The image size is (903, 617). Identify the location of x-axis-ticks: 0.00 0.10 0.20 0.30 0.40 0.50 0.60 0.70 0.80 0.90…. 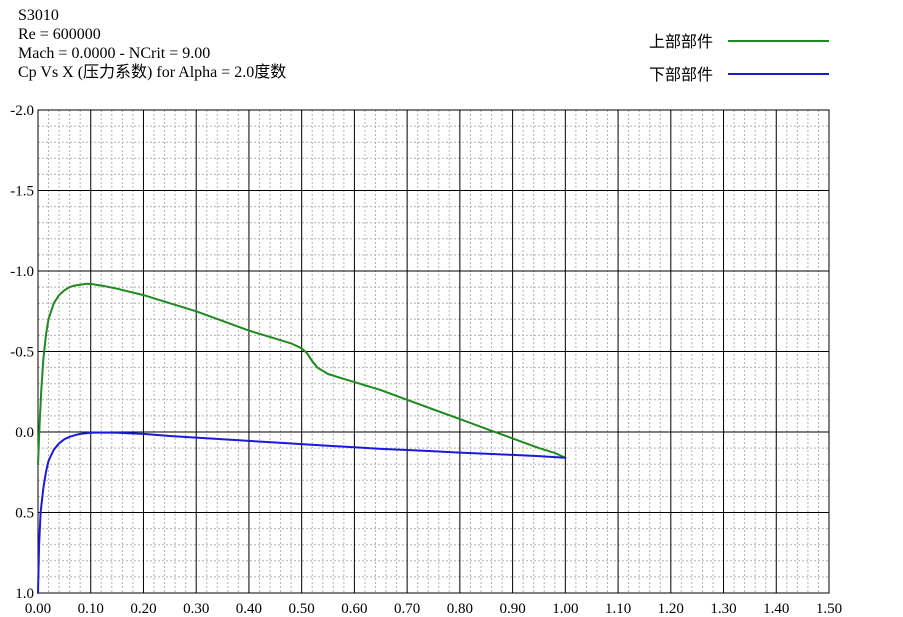
(433, 609).